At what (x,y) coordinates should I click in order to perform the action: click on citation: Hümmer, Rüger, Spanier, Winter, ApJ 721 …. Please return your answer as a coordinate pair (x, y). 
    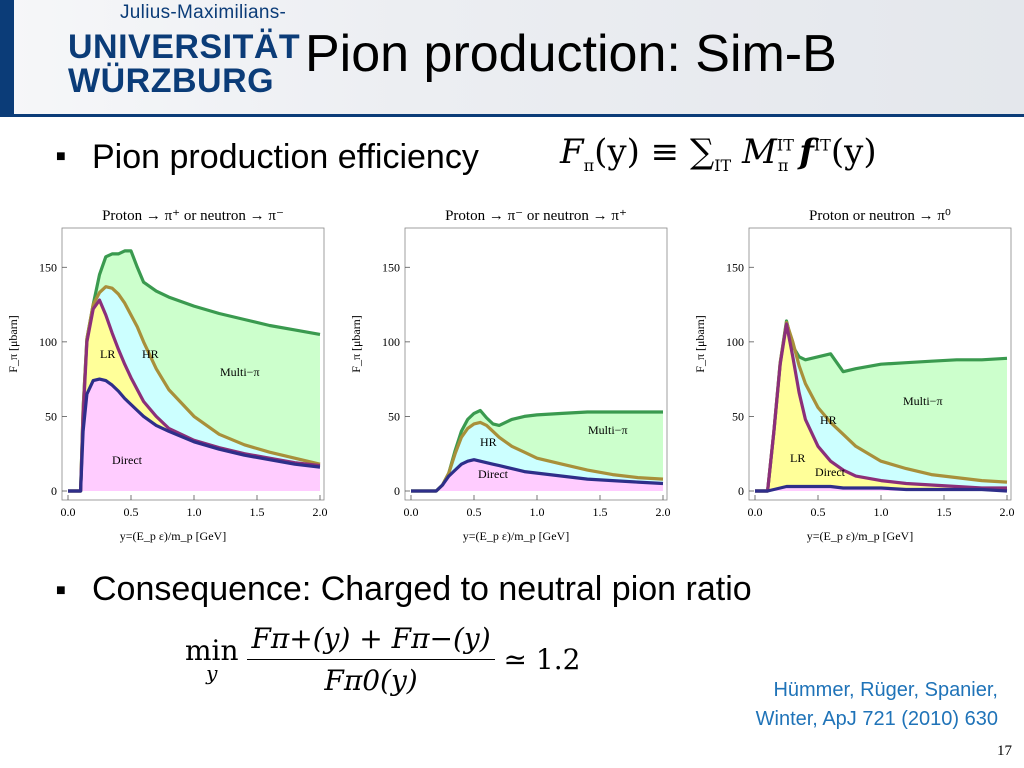
    Looking at the image, I should click on (877, 705).